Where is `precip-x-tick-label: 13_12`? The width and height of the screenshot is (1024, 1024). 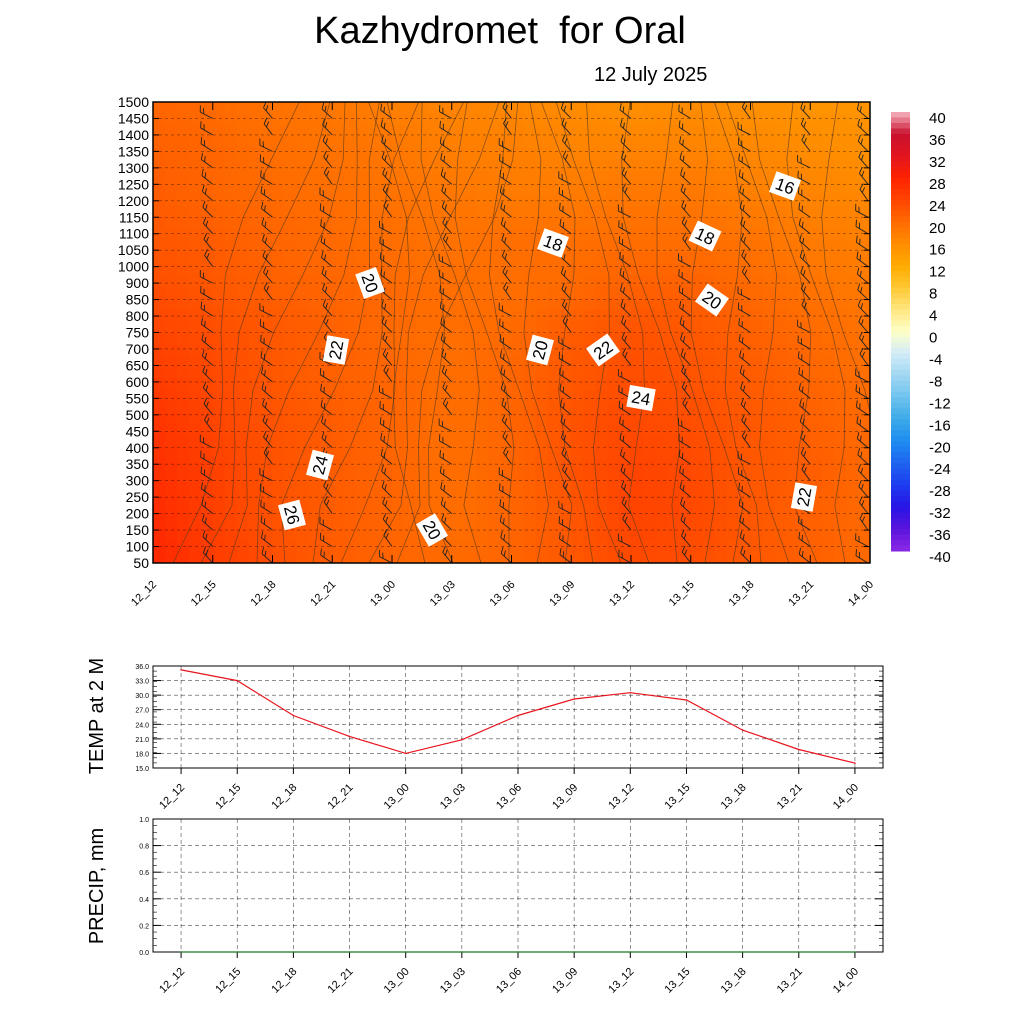
precip-x-tick-label: 13_12 is located at coordinates (621, 981).